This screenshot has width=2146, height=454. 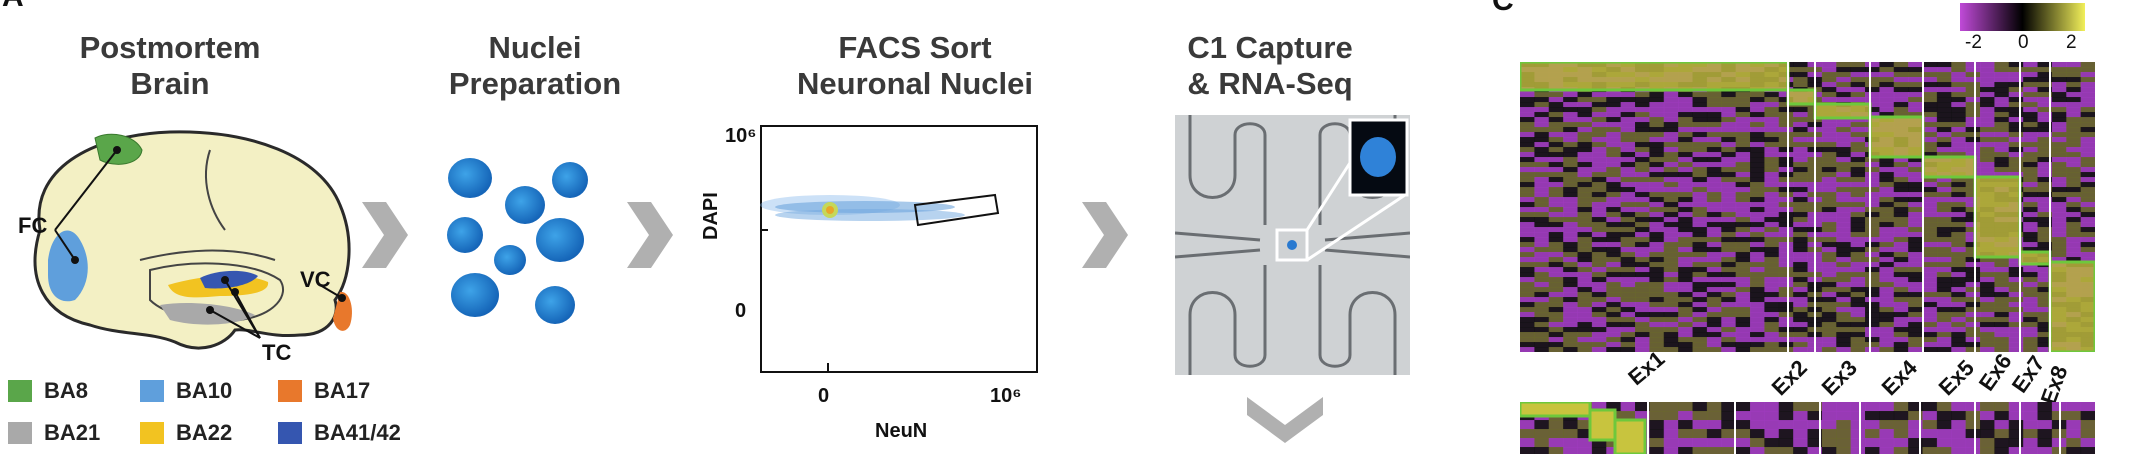 I want to click on brain-label-tc: TC, so click(x=277, y=352).